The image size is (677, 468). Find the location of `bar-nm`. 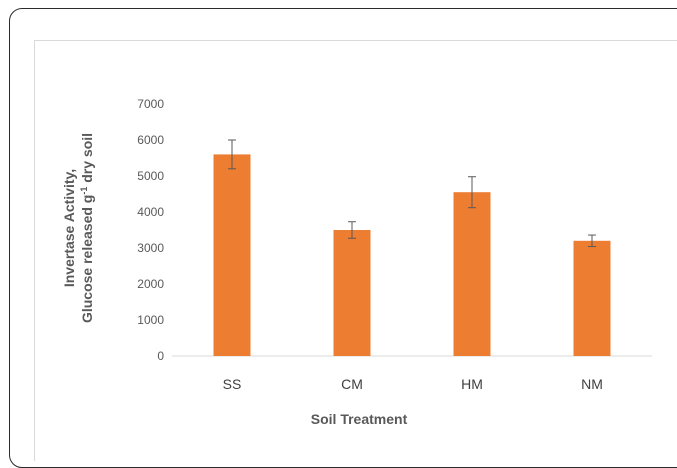

bar-nm is located at coordinates (592, 298).